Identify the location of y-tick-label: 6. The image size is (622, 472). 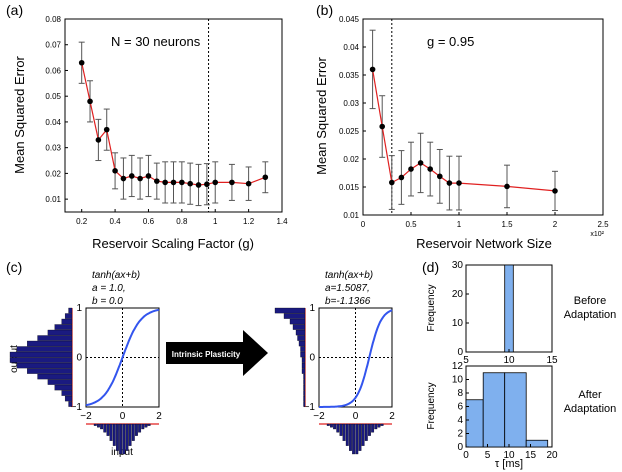
(460, 407).